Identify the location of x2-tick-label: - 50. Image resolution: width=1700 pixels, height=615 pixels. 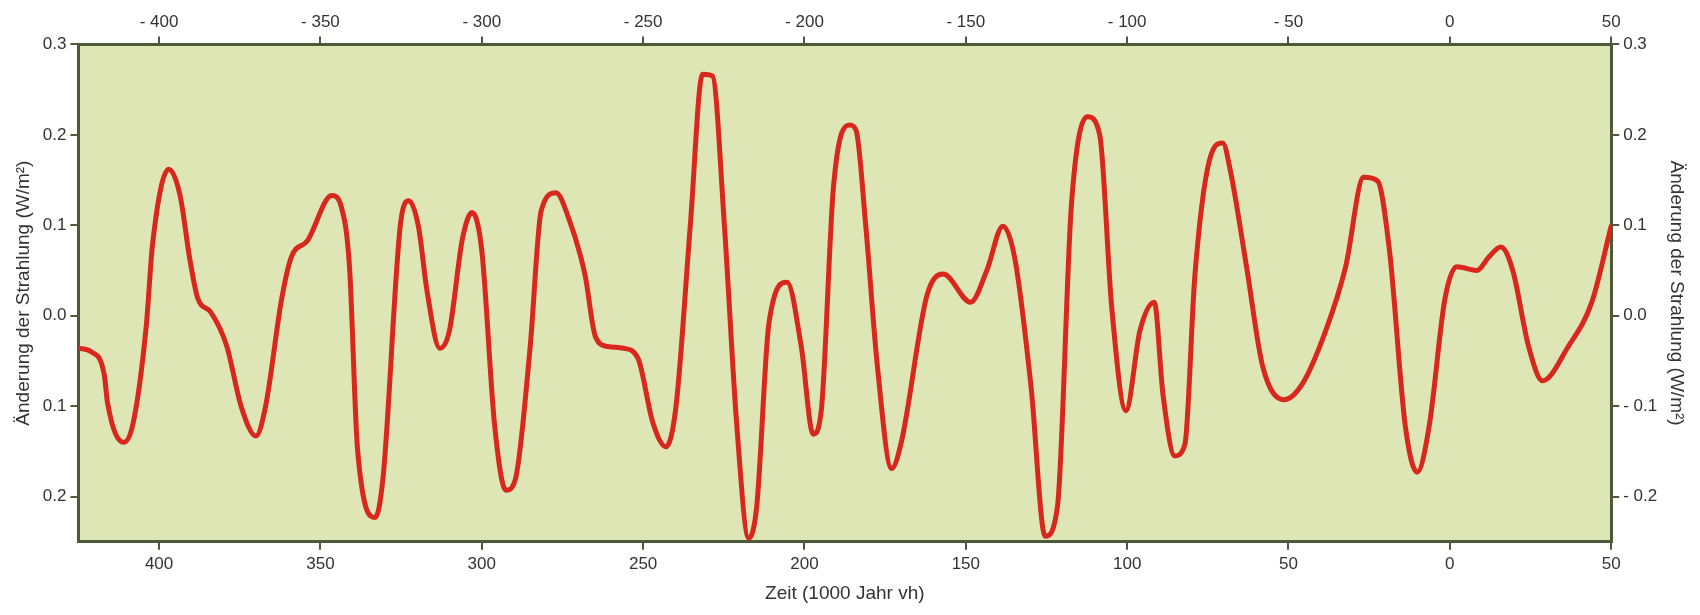
(1288, 21).